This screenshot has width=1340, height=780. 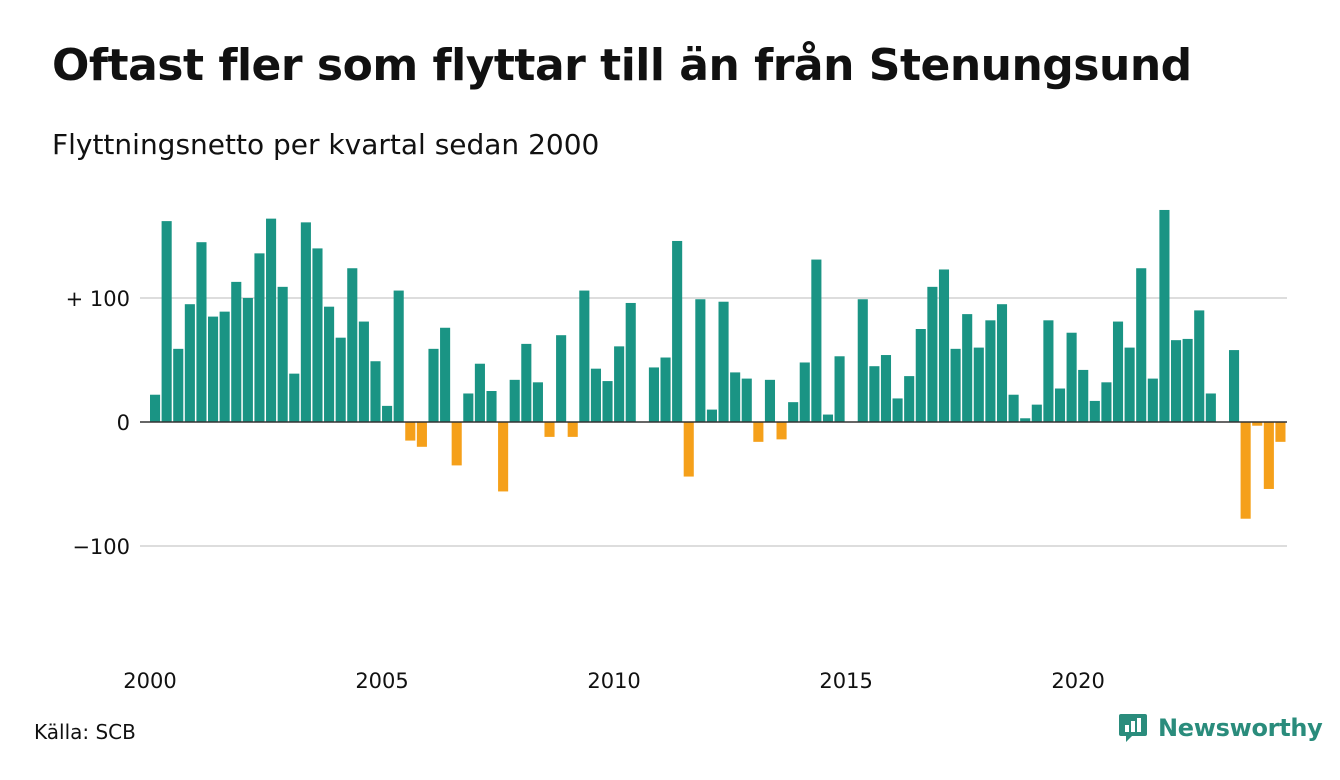 I want to click on x-tick-label: 2000, so click(x=149, y=681).